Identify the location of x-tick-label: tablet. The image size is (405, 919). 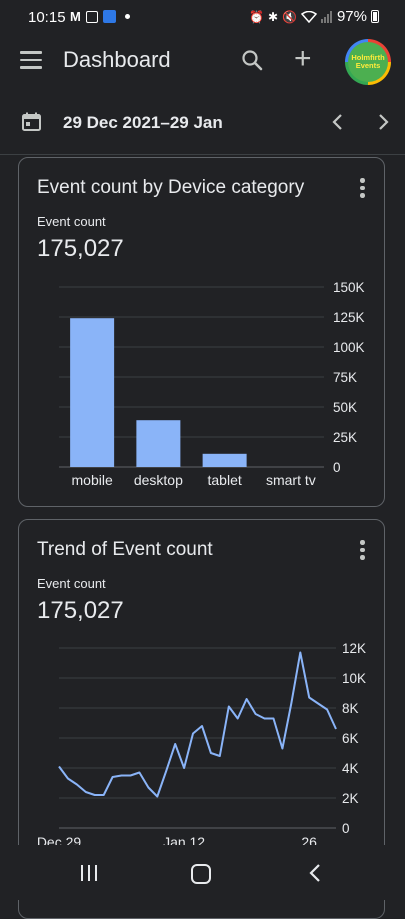
(225, 480).